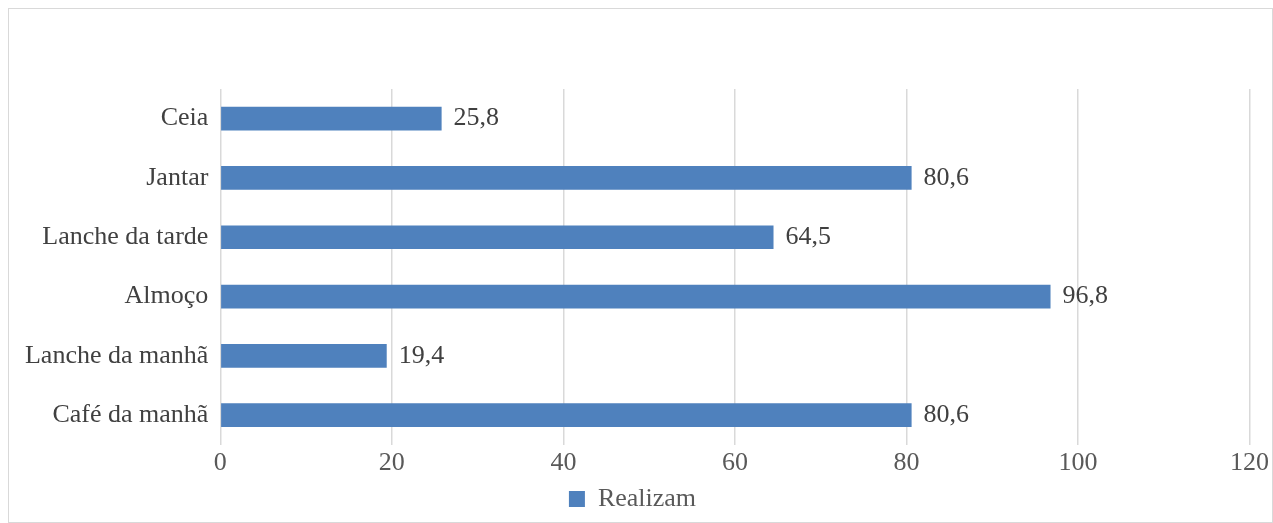 This screenshot has width=1273, height=523. Describe the element at coordinates (116, 354) in the screenshot. I see `y-tick-label: Lanche da manhã` at that location.